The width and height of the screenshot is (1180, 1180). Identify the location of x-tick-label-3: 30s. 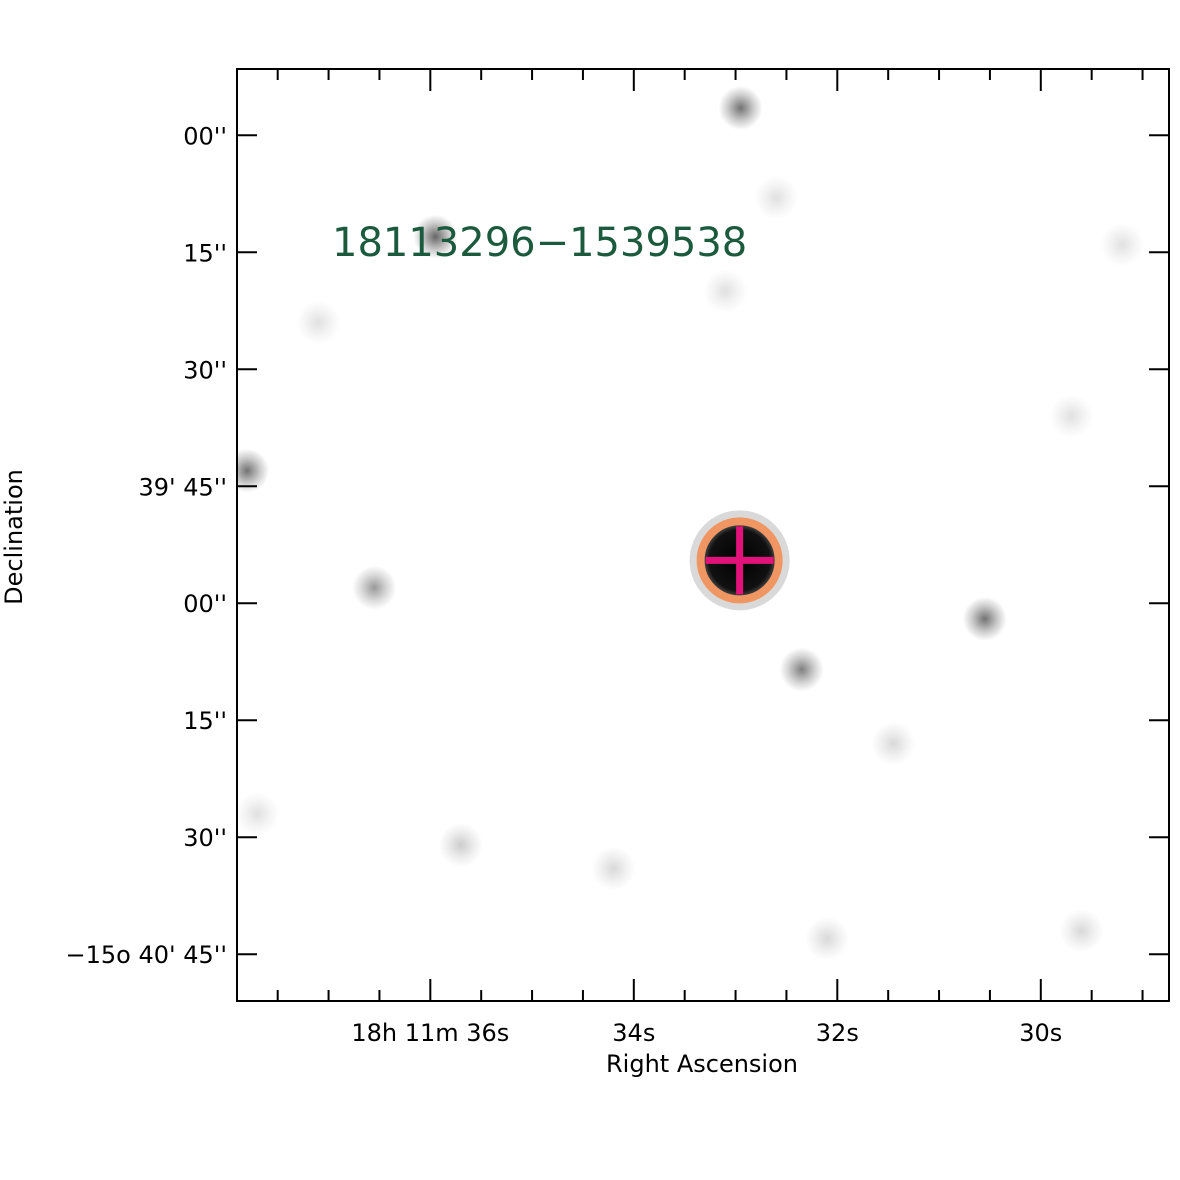
(1040, 1033).